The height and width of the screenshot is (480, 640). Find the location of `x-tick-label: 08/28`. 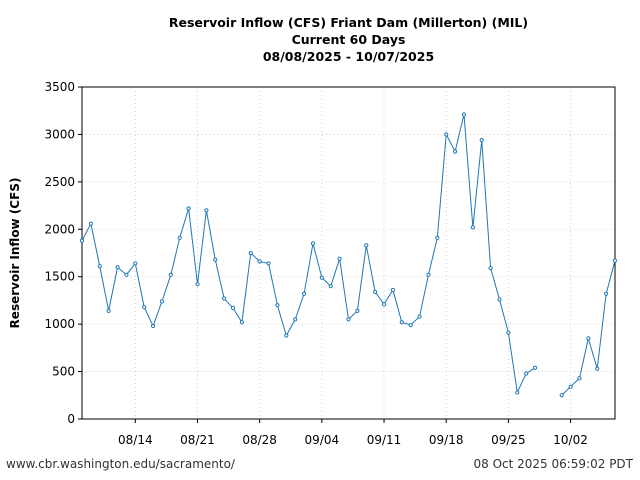

x-tick-label: 08/28 is located at coordinates (259, 440).